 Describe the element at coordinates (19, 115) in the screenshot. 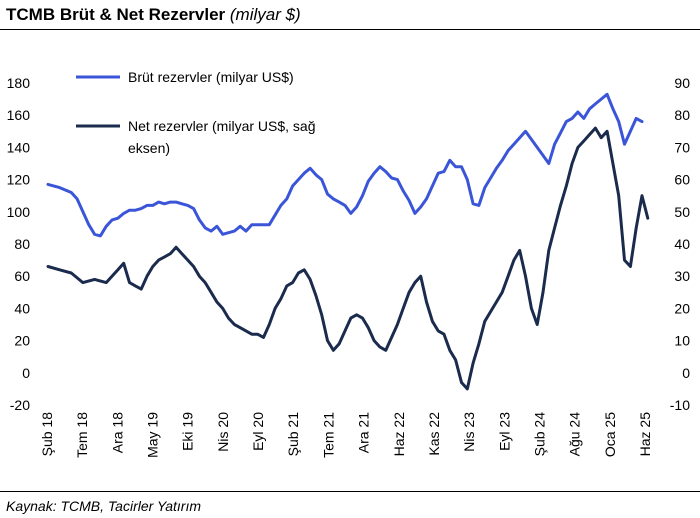

I see `left-tick-label: 160` at that location.